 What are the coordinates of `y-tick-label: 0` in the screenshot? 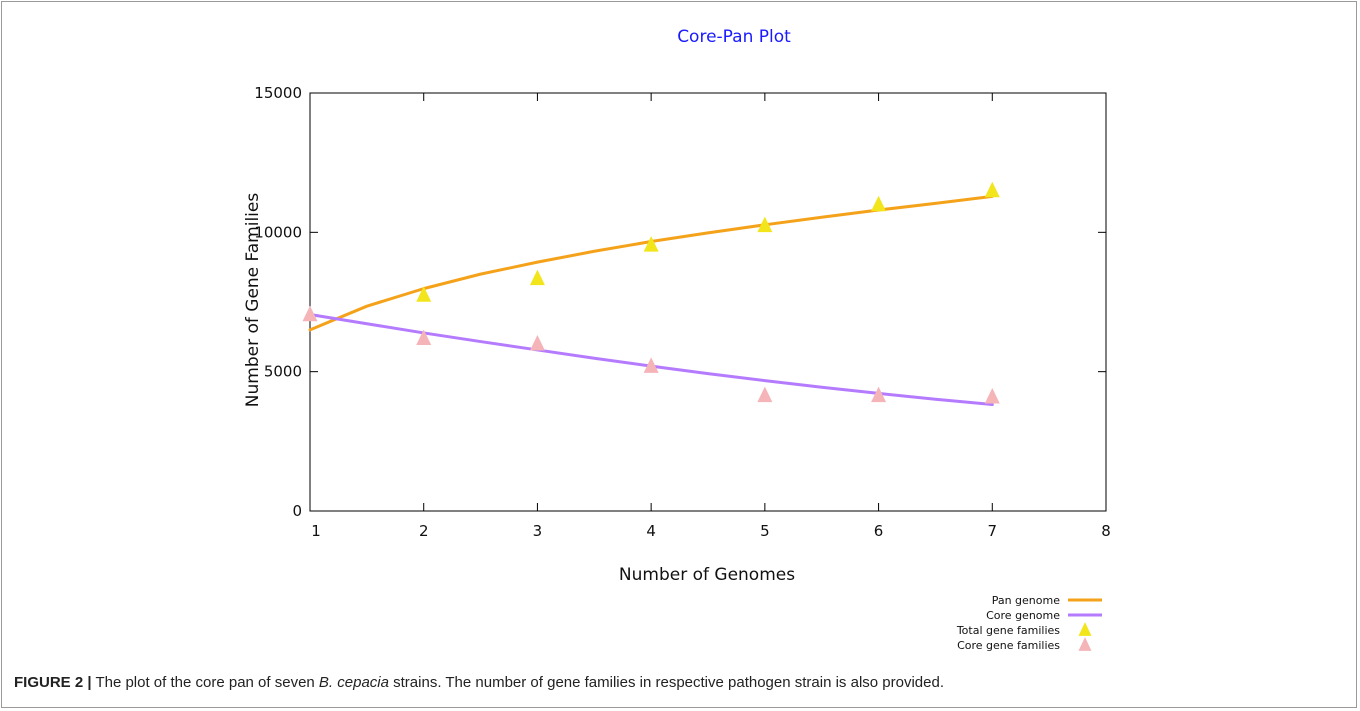 It's located at (297, 511).